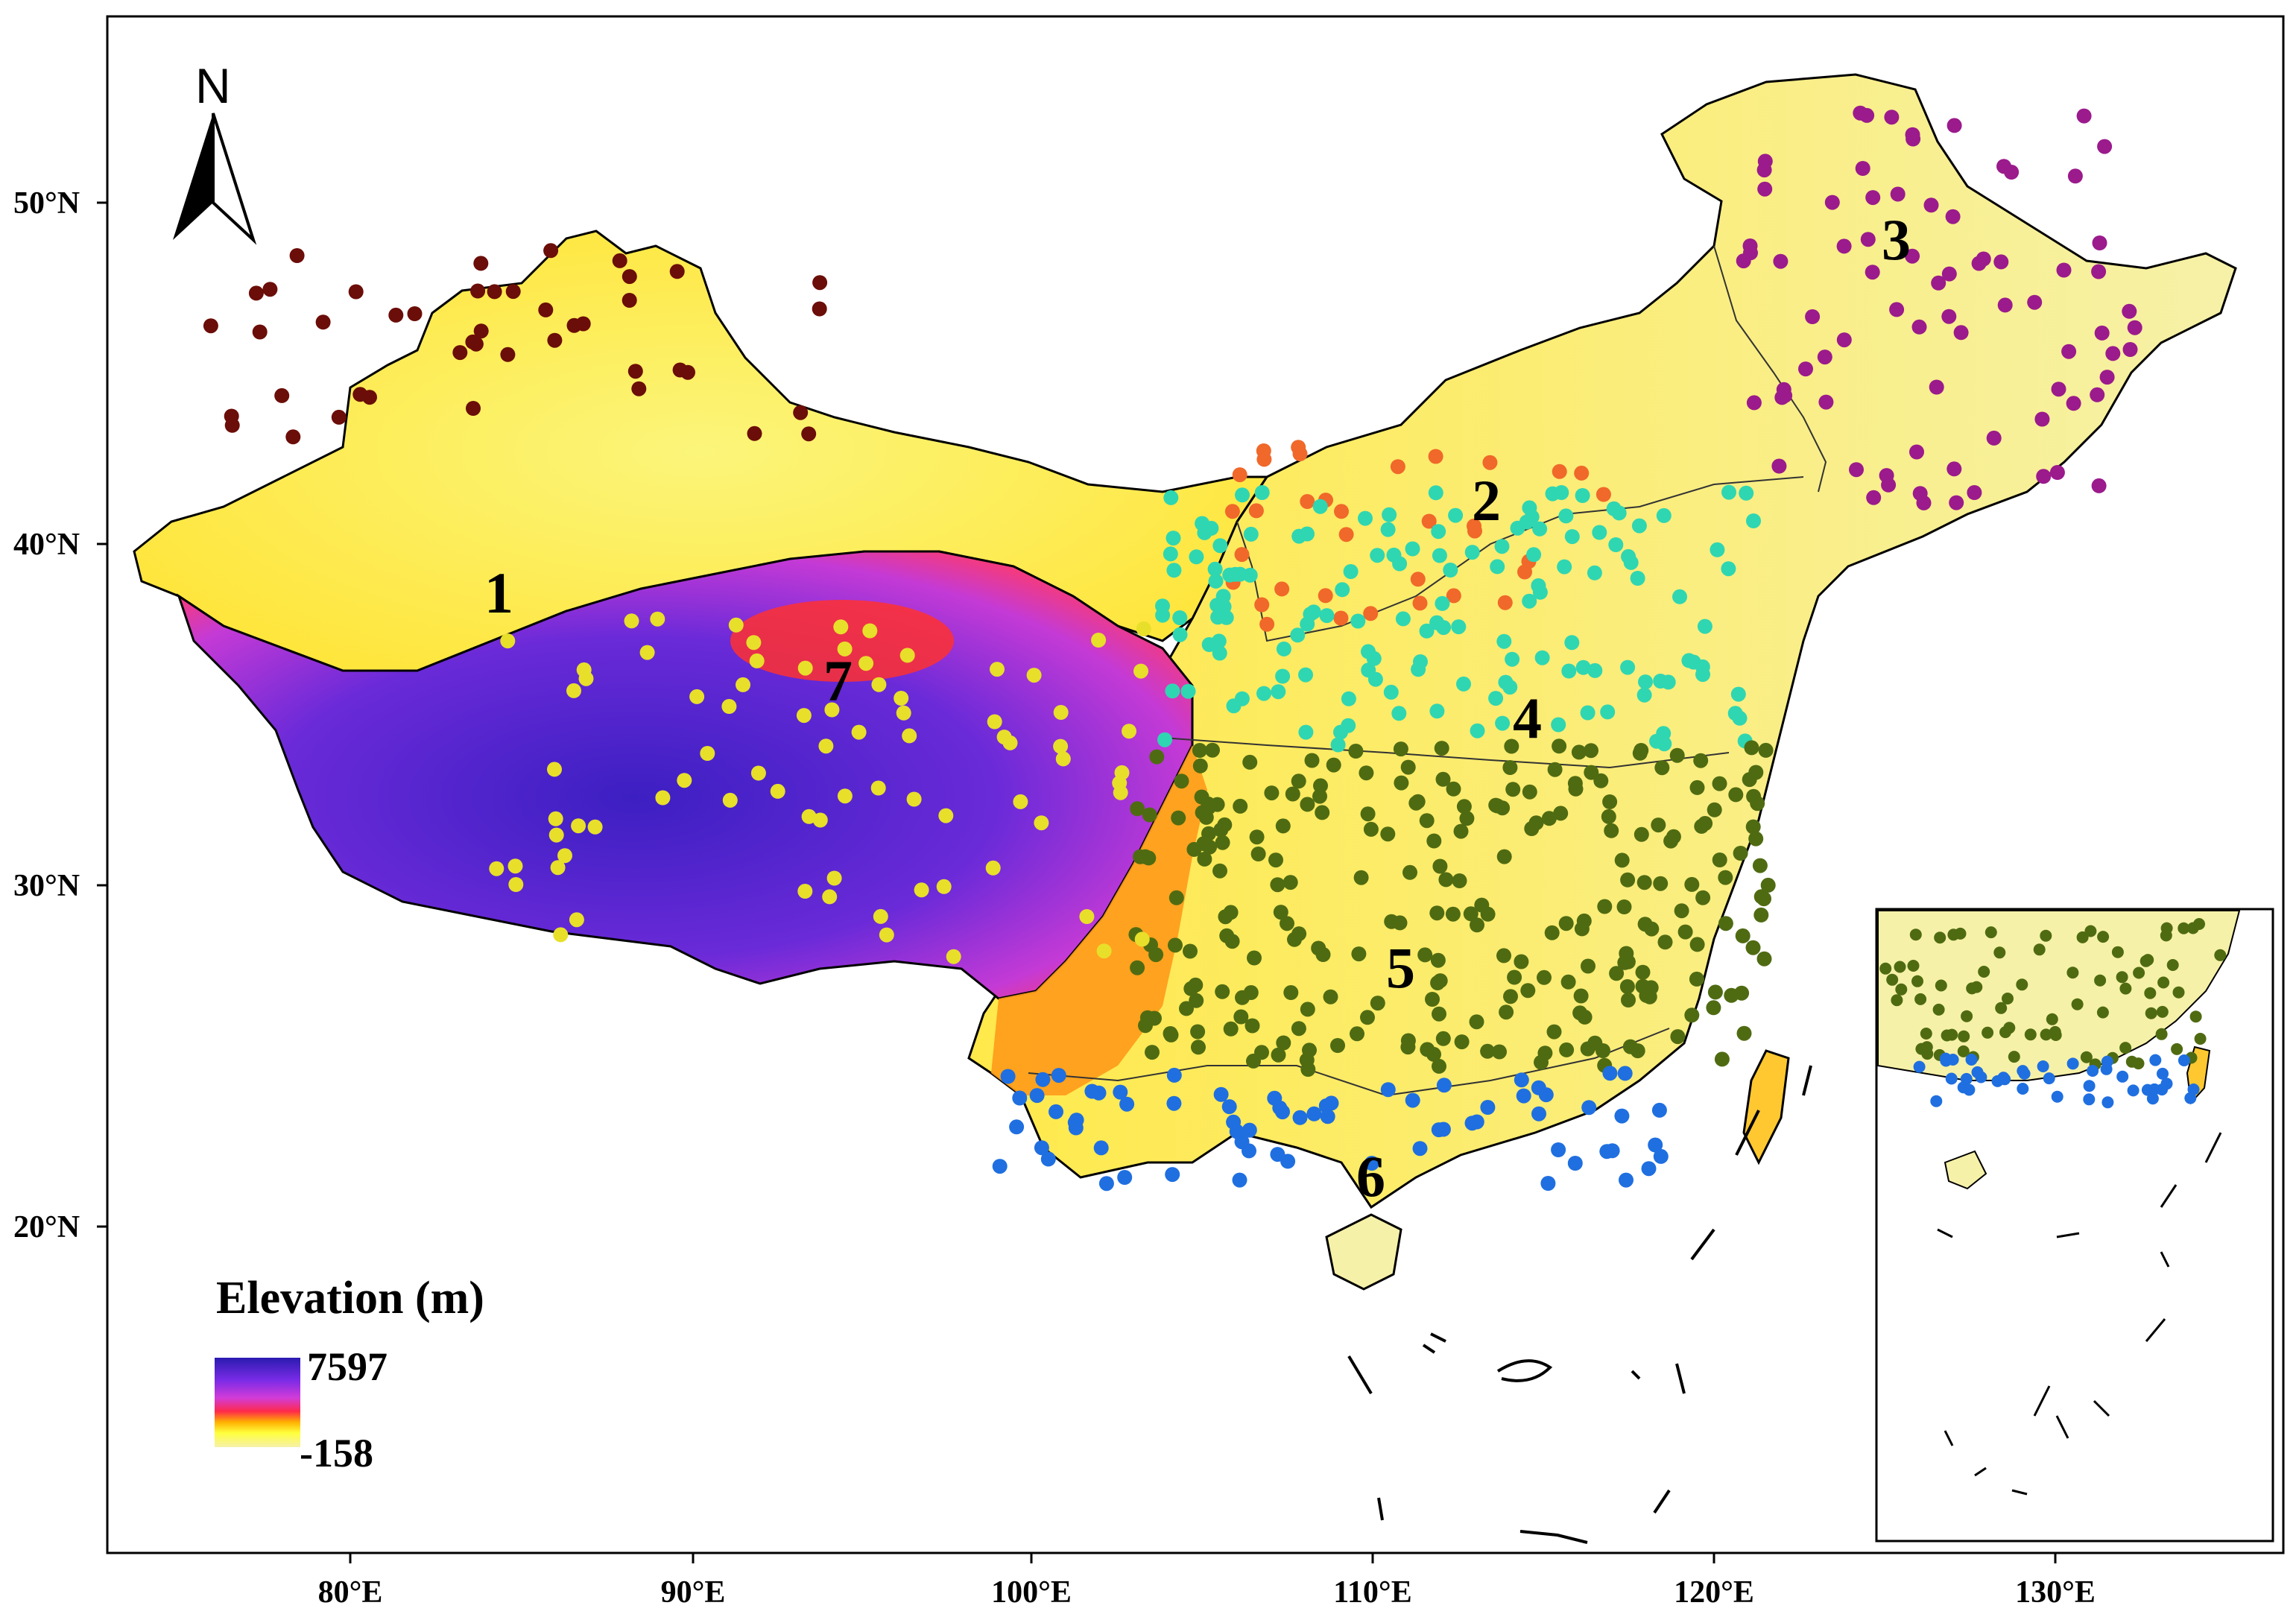 The height and width of the screenshot is (1623, 2296). I want to click on region-label-6: 6, so click(1370, 1177).